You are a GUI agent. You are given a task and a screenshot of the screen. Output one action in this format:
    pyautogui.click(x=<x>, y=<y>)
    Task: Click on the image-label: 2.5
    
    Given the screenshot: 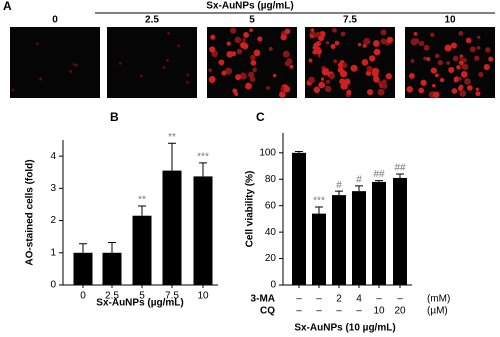 What is the action you would take?
    pyautogui.click(x=152, y=20)
    